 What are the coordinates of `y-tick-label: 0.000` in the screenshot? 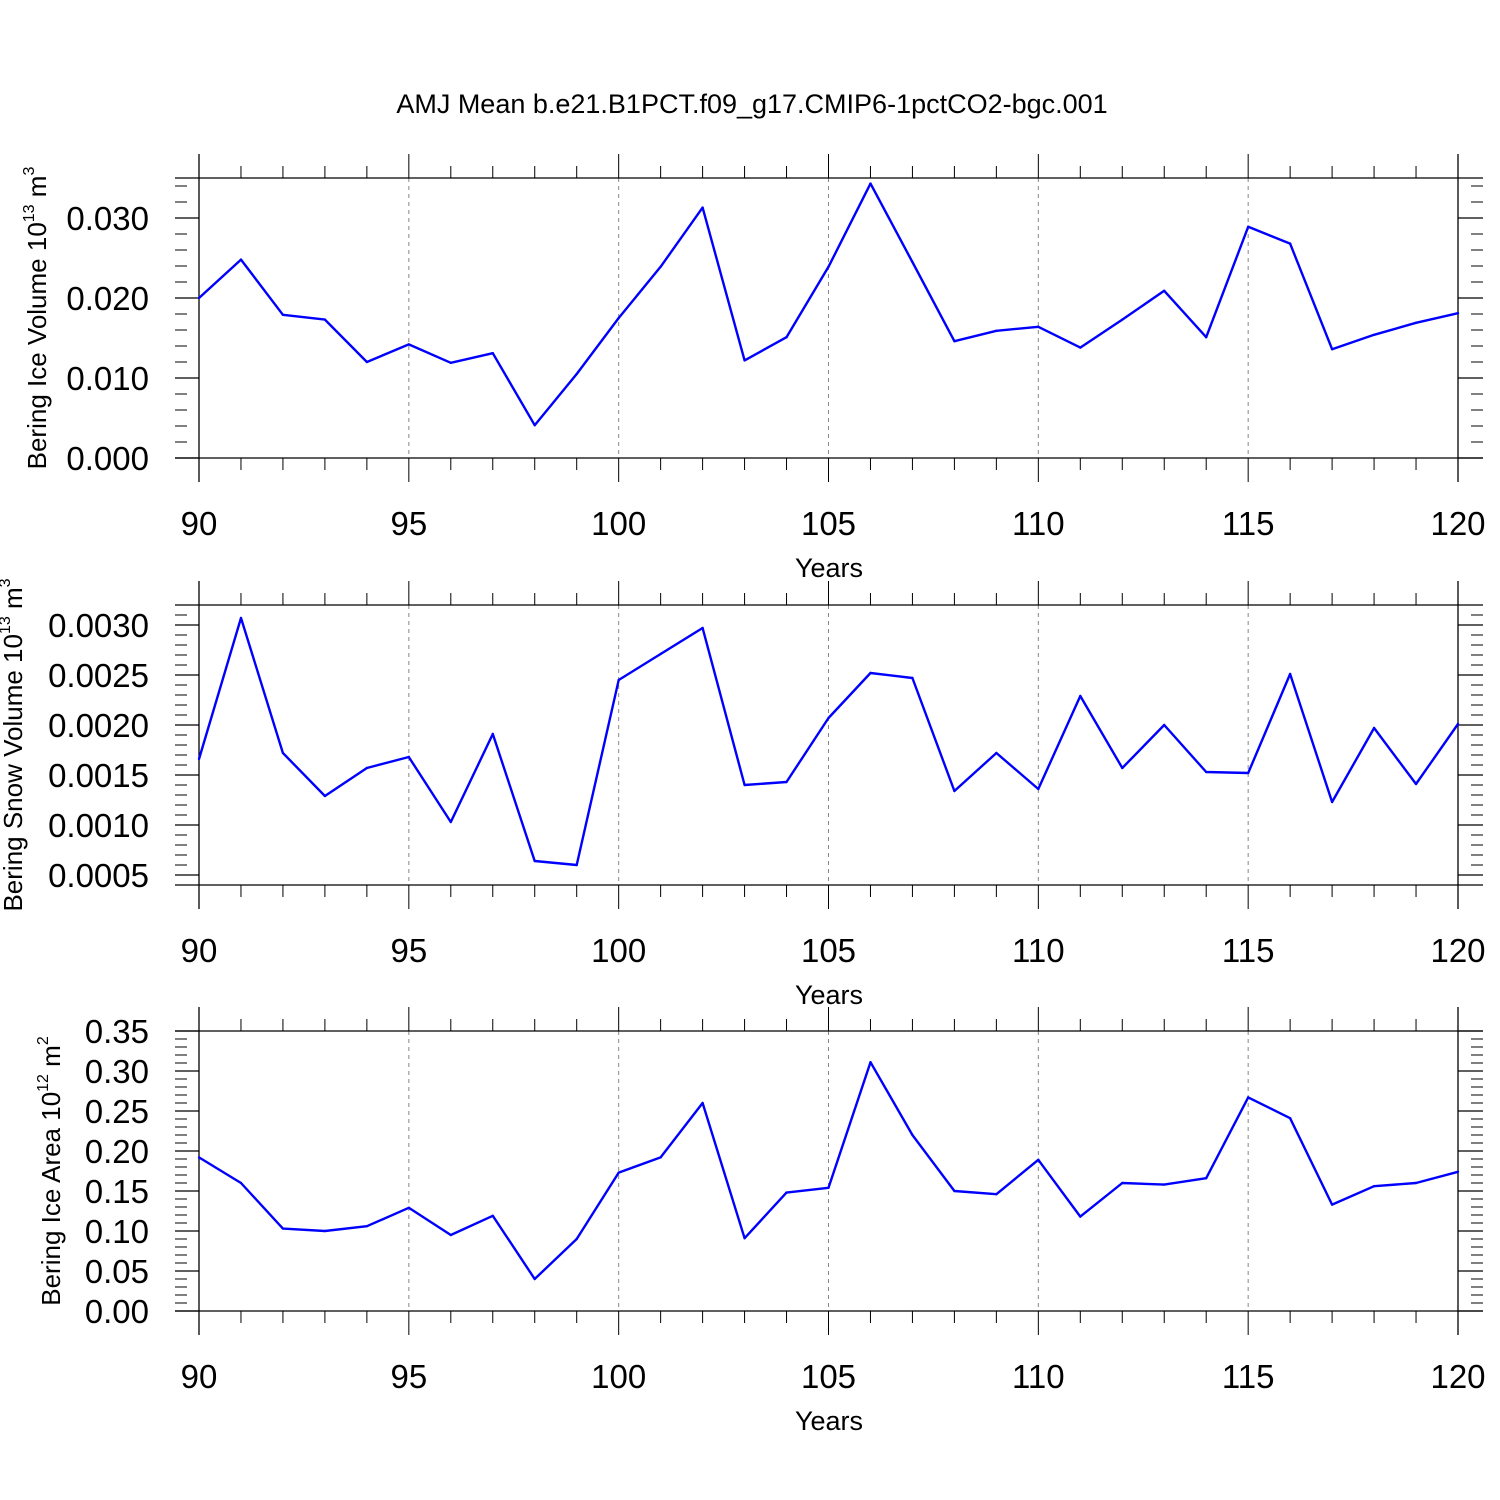 It's located at (107, 458).